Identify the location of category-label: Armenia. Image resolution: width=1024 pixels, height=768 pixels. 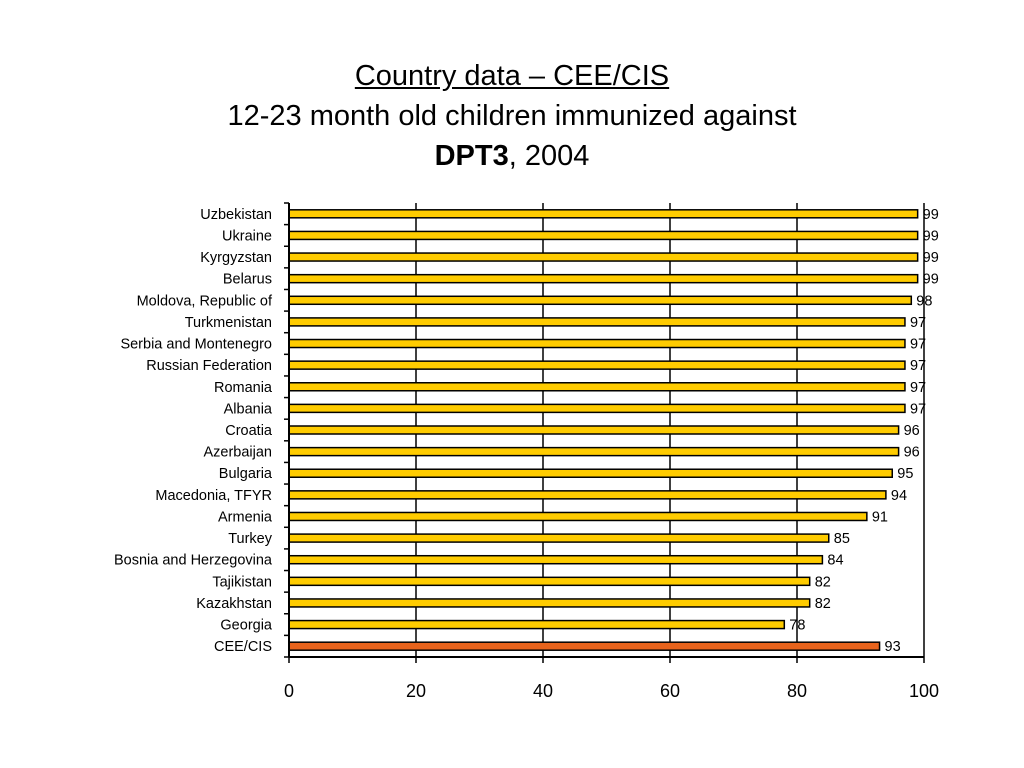
(245, 517).